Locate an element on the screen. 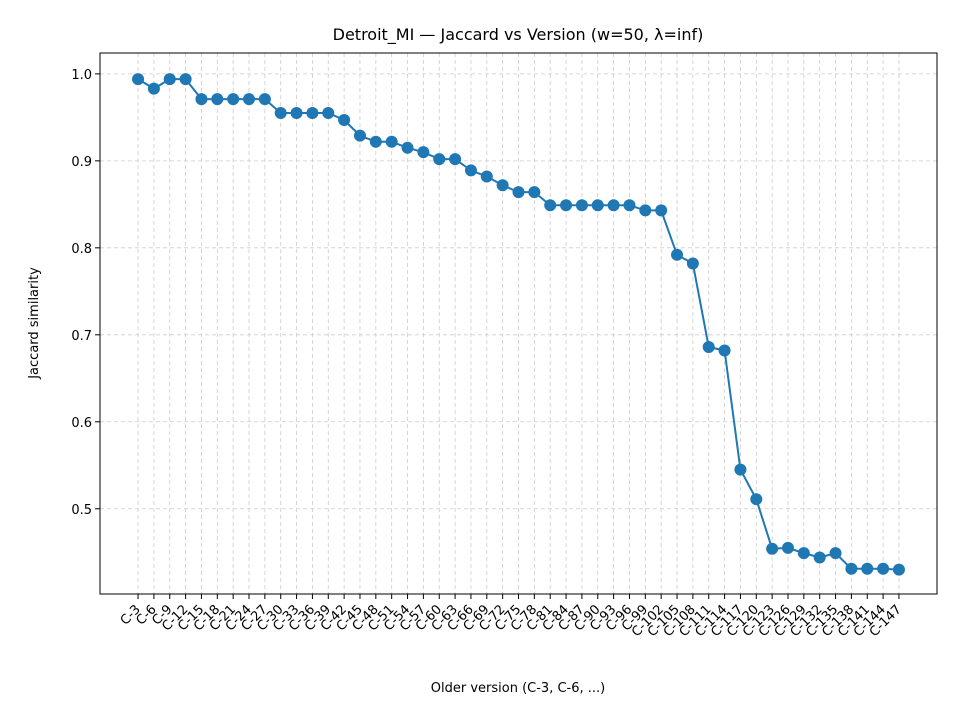  y-tick-label: 0.9 is located at coordinates (81, 162).